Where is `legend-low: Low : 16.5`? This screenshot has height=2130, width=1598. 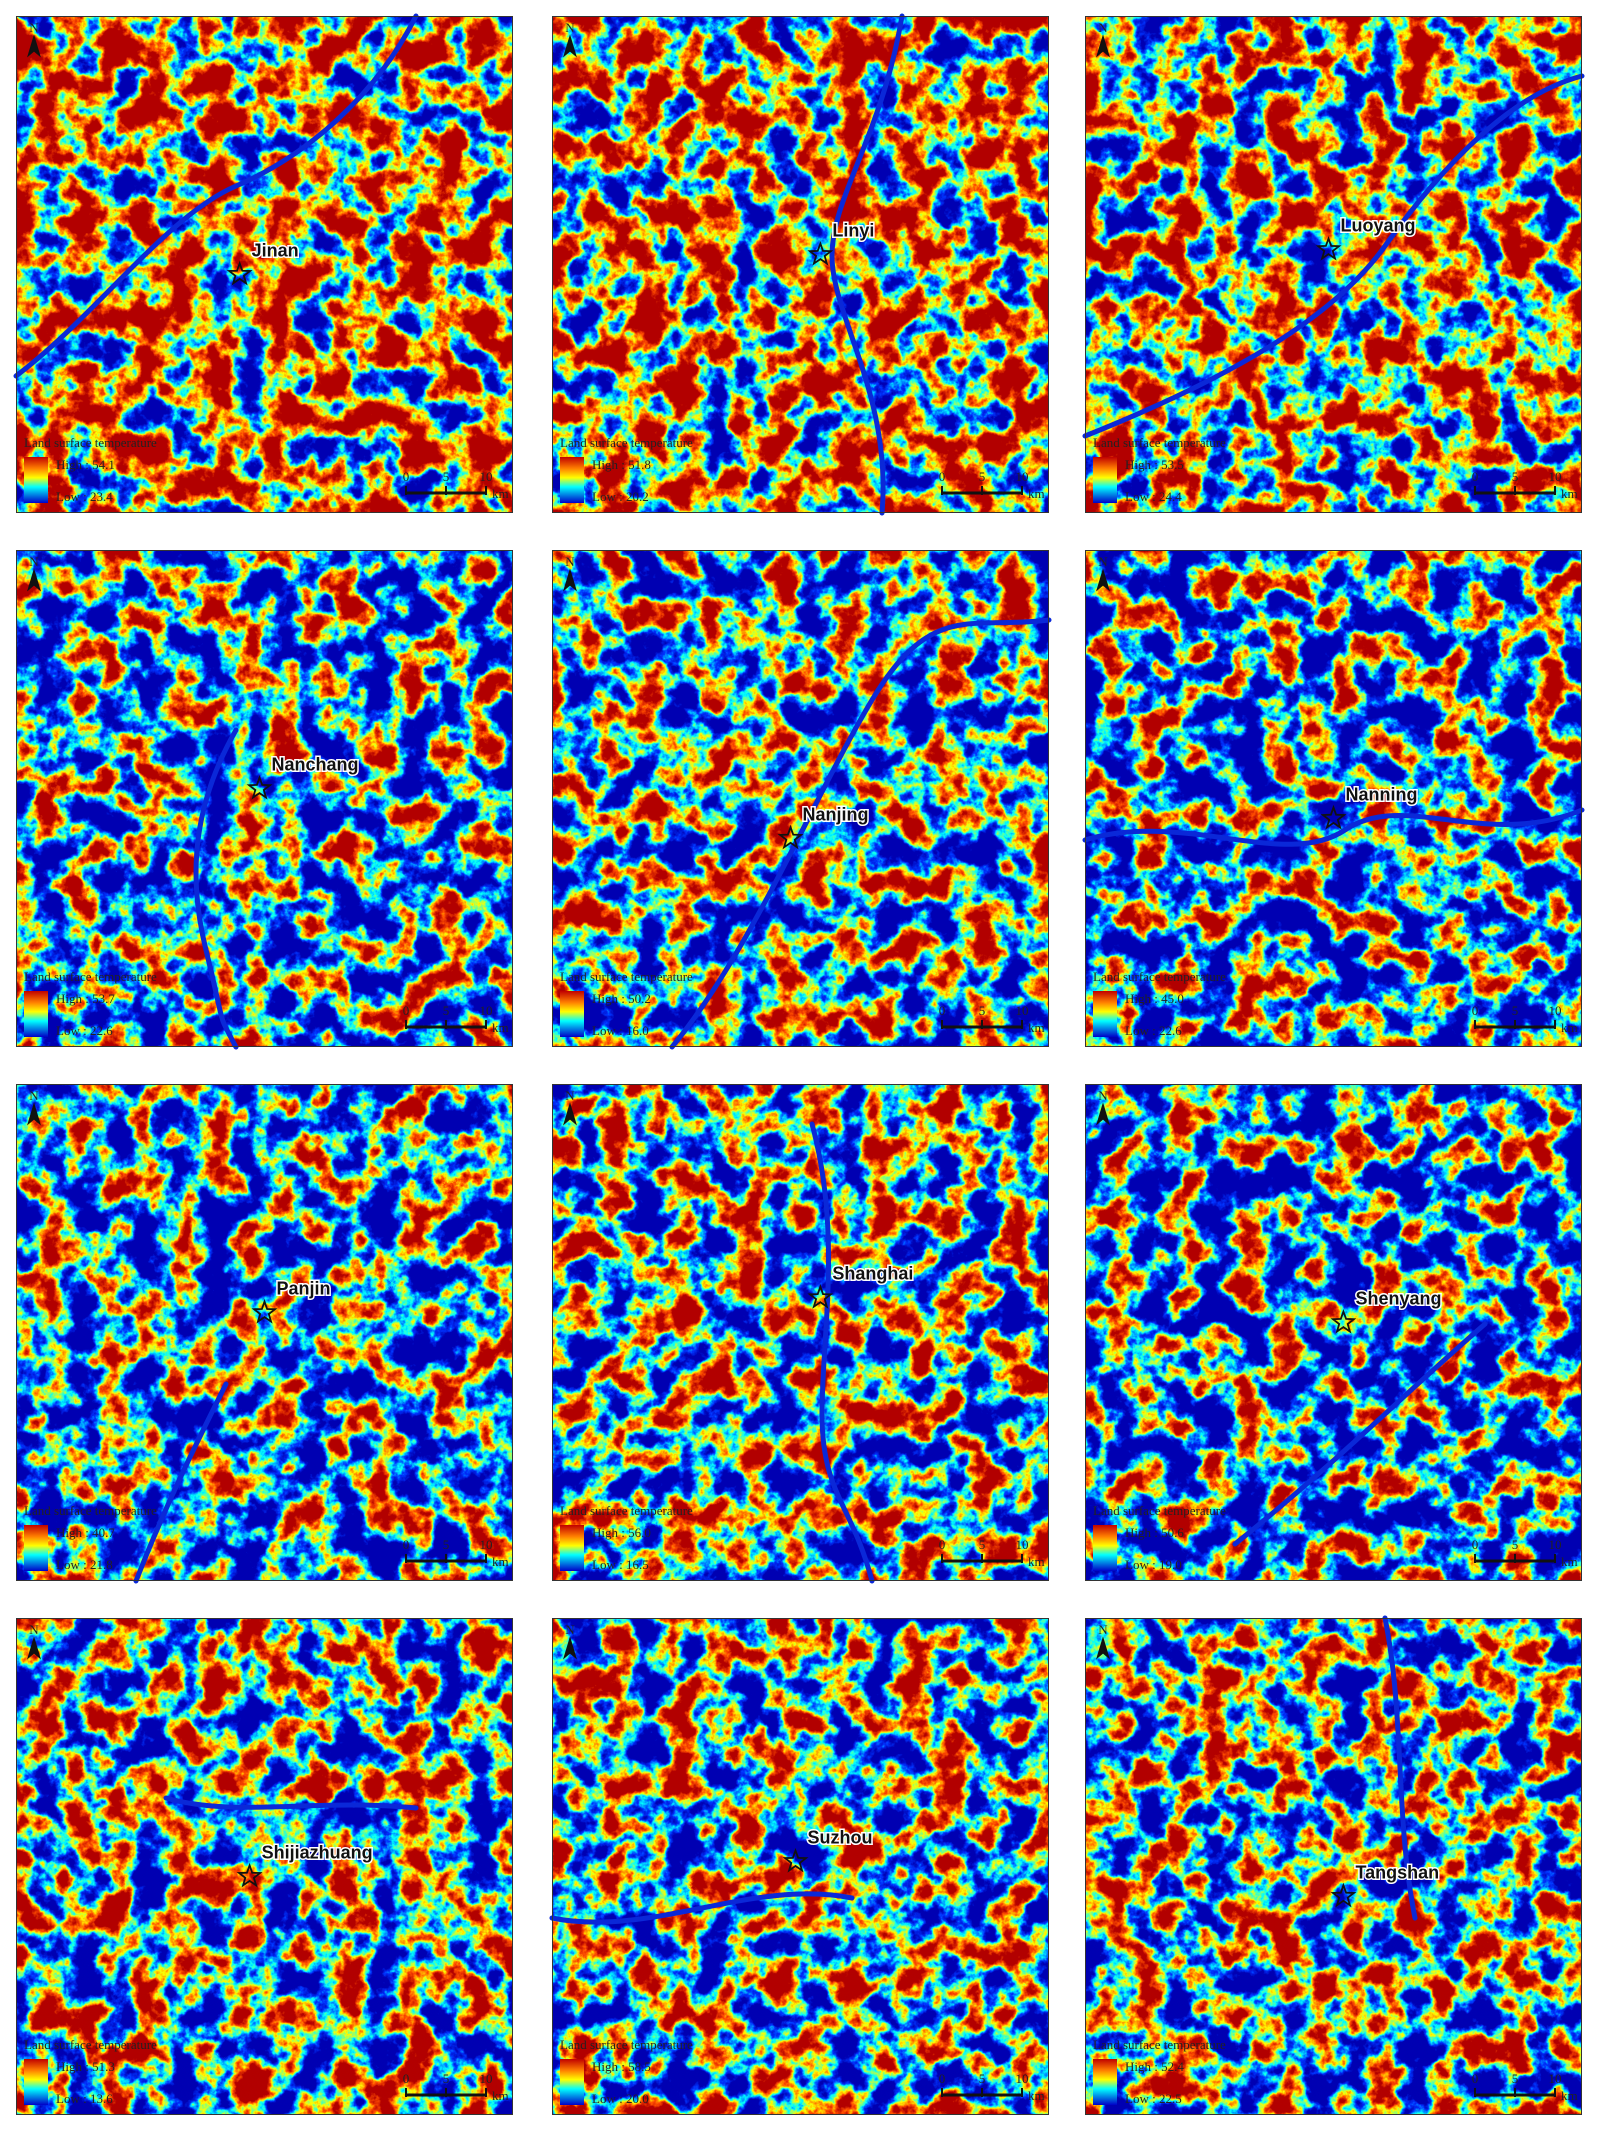
legend-low: Low : 16.5 is located at coordinates (620, 1564).